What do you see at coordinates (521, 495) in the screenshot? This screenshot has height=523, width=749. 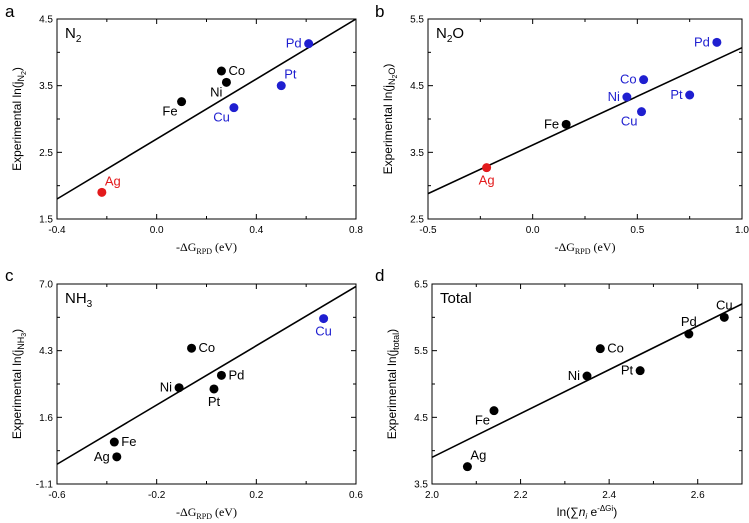 I see `x-tick-label: 2.2` at bounding box center [521, 495].